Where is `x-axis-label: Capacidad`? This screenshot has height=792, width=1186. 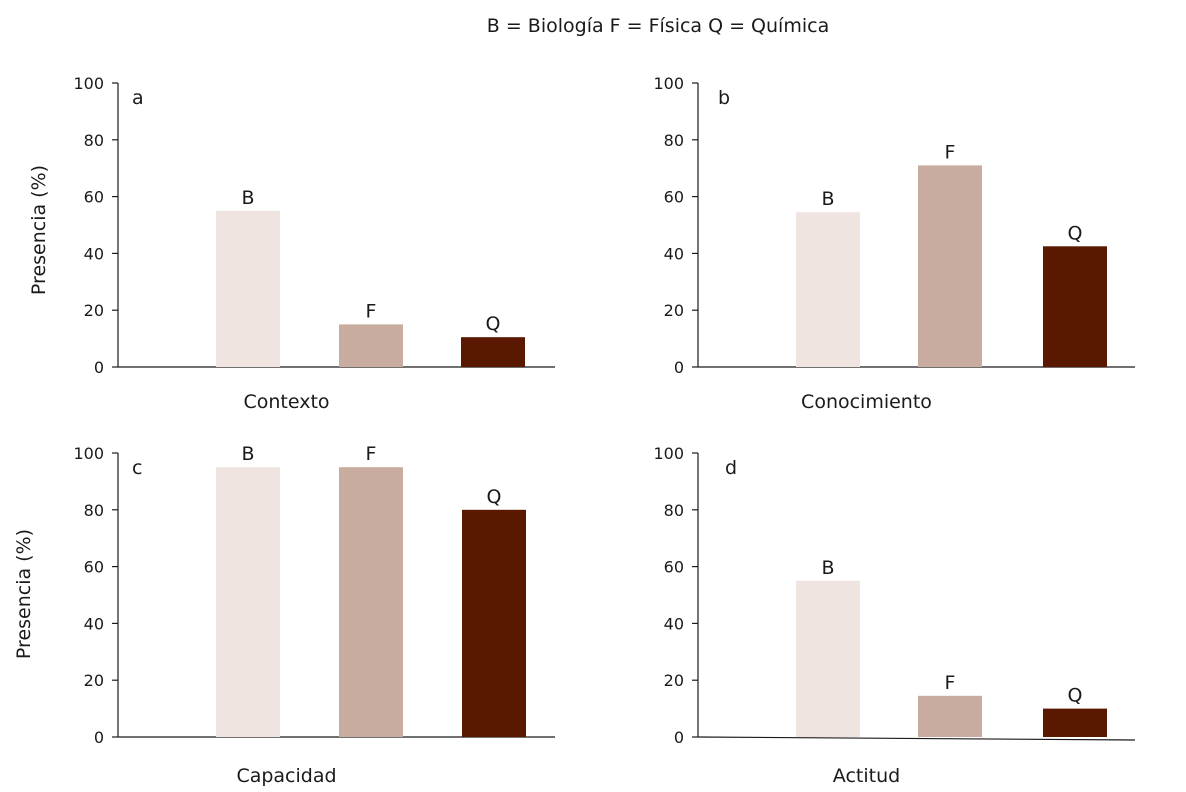
x-axis-label: Capacidad is located at coordinates (286, 776).